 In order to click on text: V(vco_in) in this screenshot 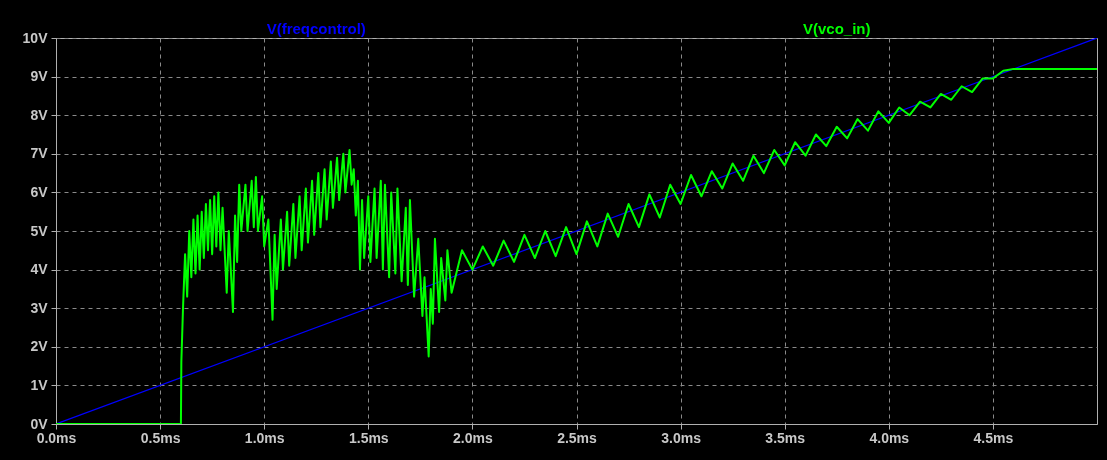, I will do `click(836, 28)`.